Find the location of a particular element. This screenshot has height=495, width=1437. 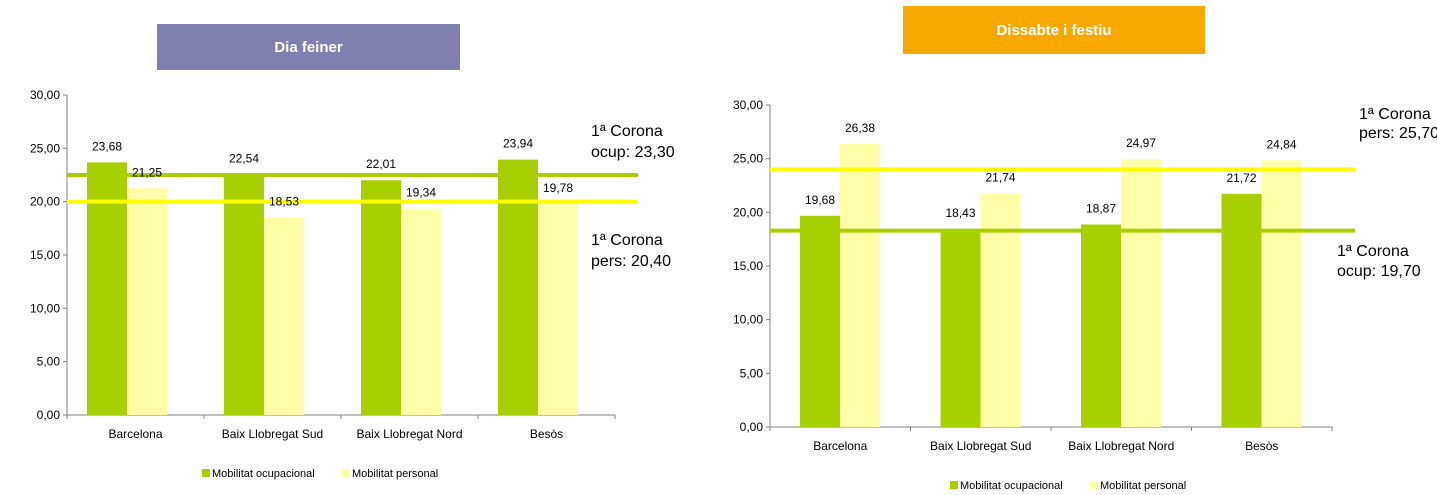

data-label: 21,72 is located at coordinates (1241, 178).